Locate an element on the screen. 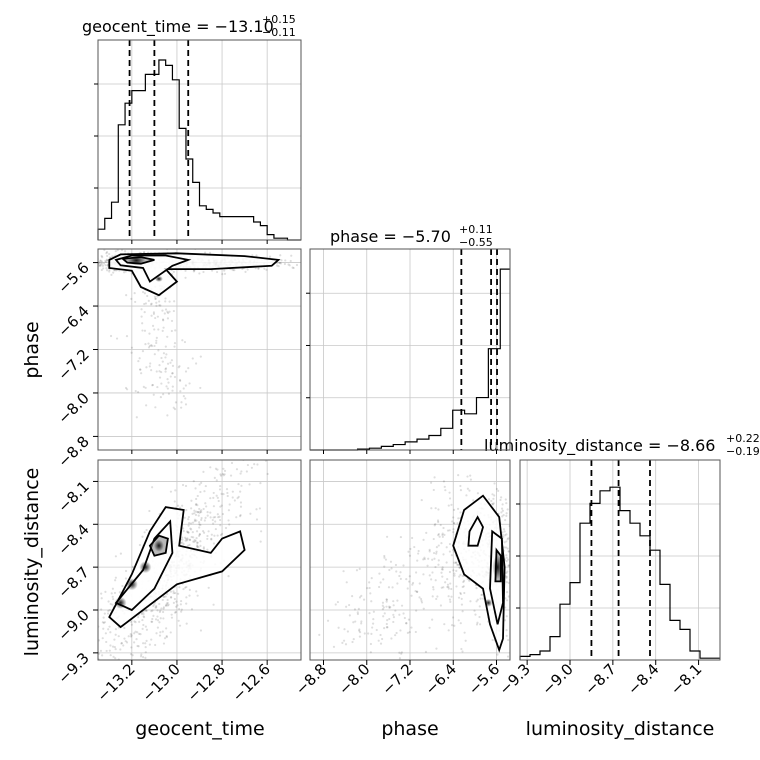 This screenshot has width=760, height=760. title-main: luminosity_distance = −8.66 is located at coordinates (599, 446).